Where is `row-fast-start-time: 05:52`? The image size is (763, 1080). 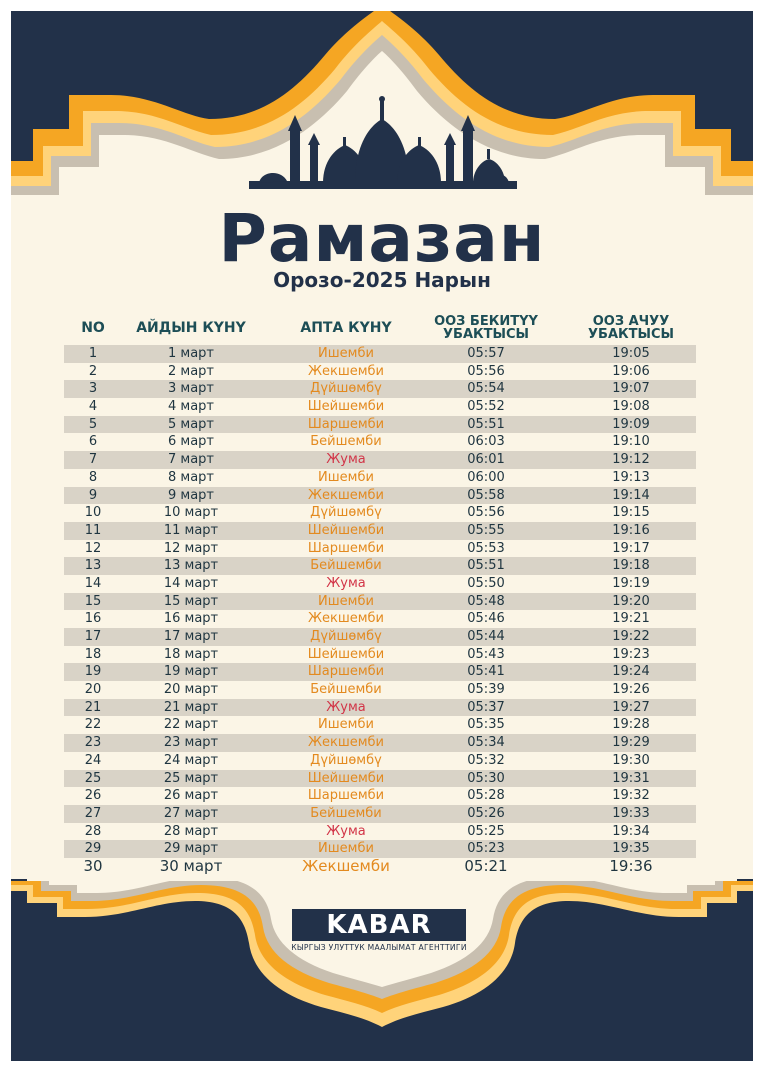
row-fast-start-time: 05:52 is located at coordinates (486, 407).